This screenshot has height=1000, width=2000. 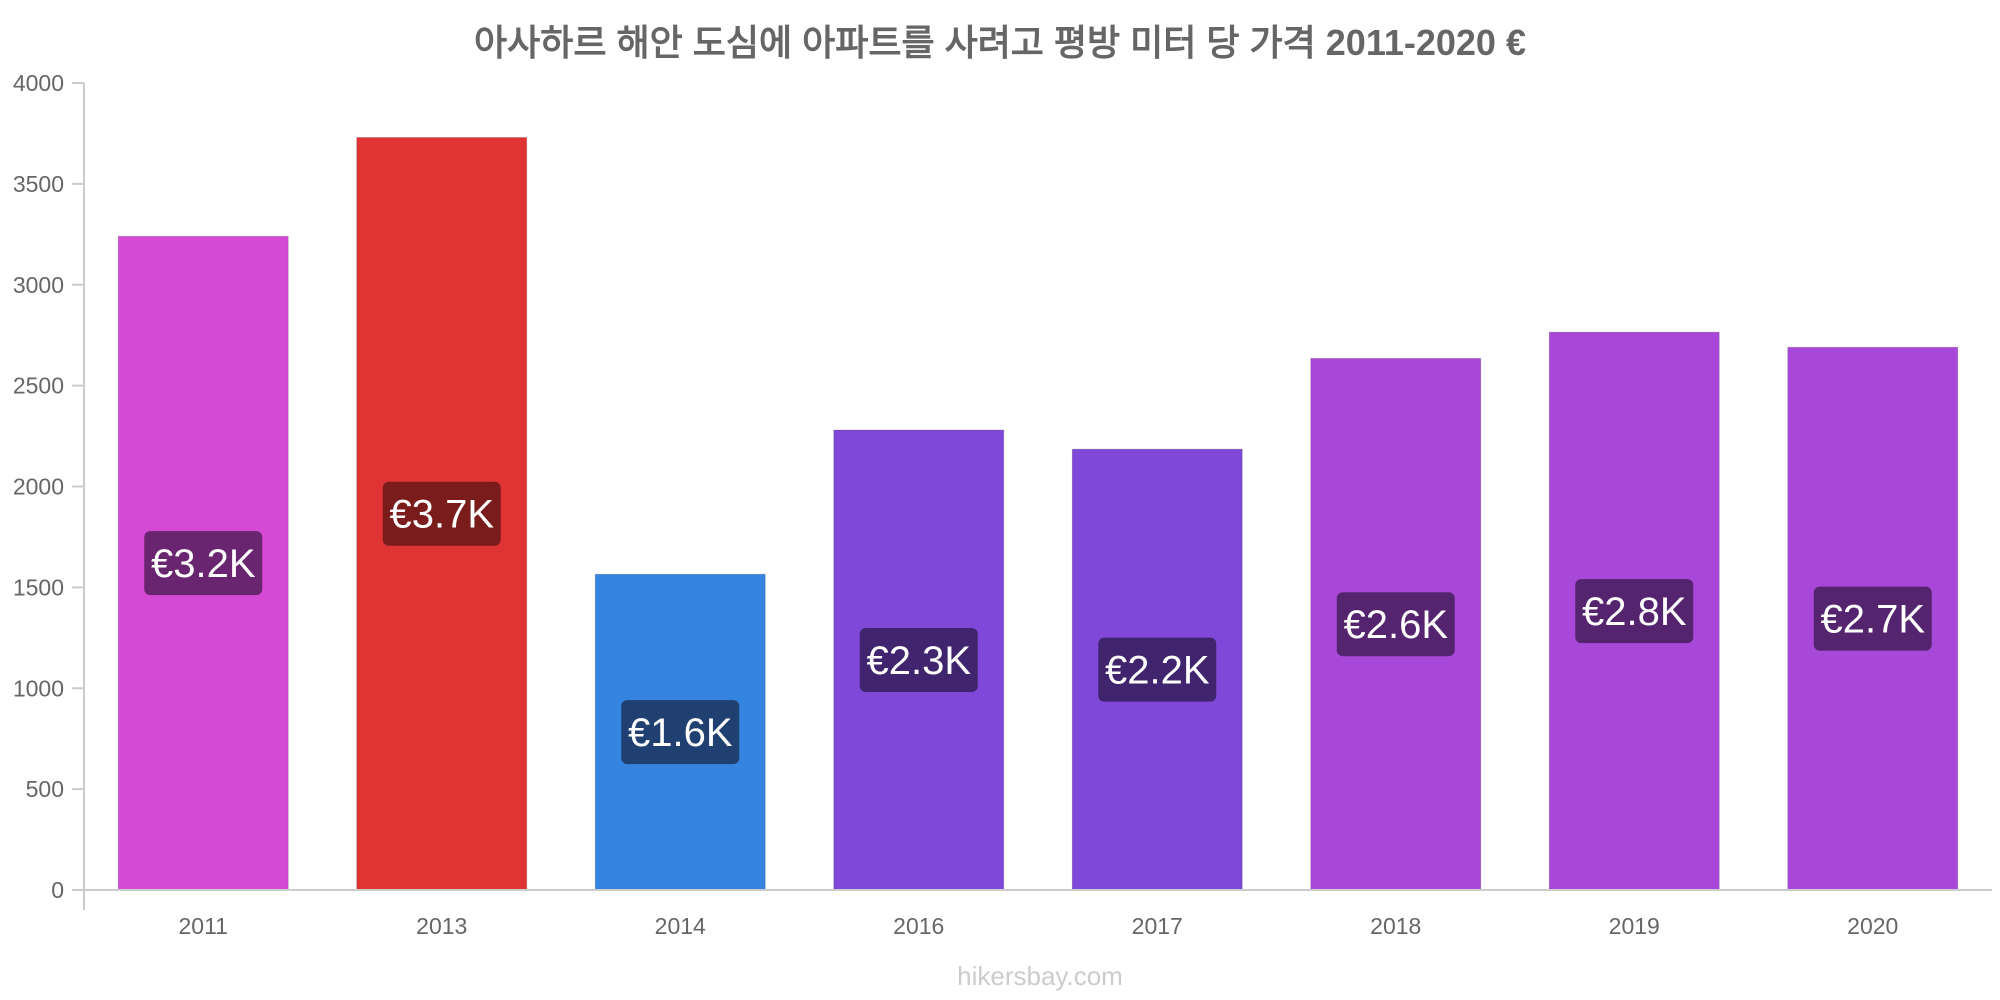 What do you see at coordinates (38, 688) in the screenshot?
I see `y-tick-label: 1000` at bounding box center [38, 688].